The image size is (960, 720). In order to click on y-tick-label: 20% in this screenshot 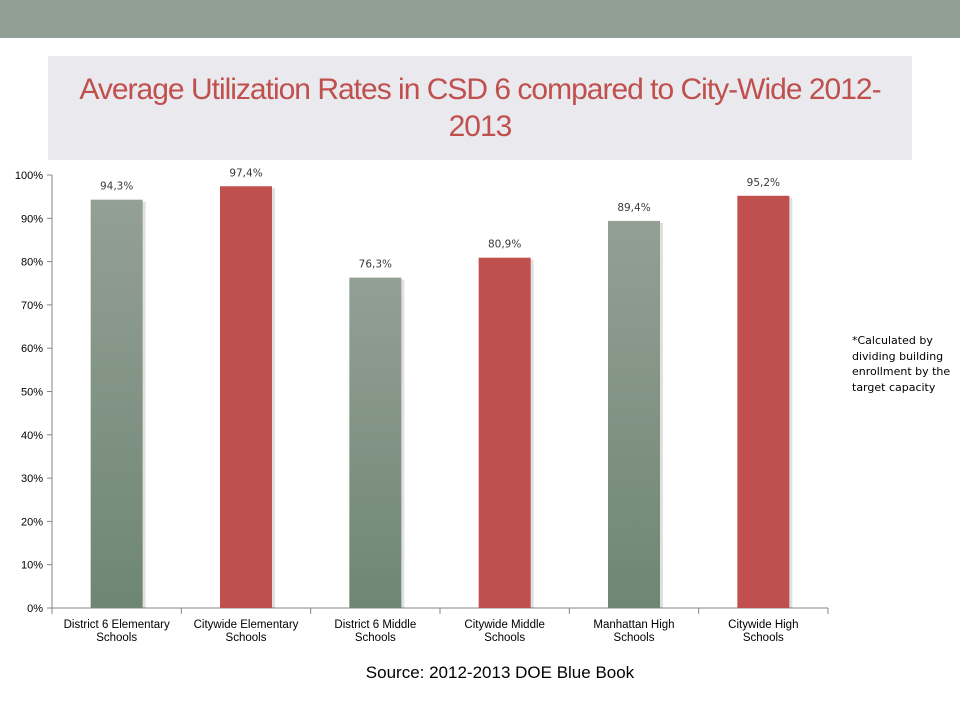, I will do `click(32, 522)`.